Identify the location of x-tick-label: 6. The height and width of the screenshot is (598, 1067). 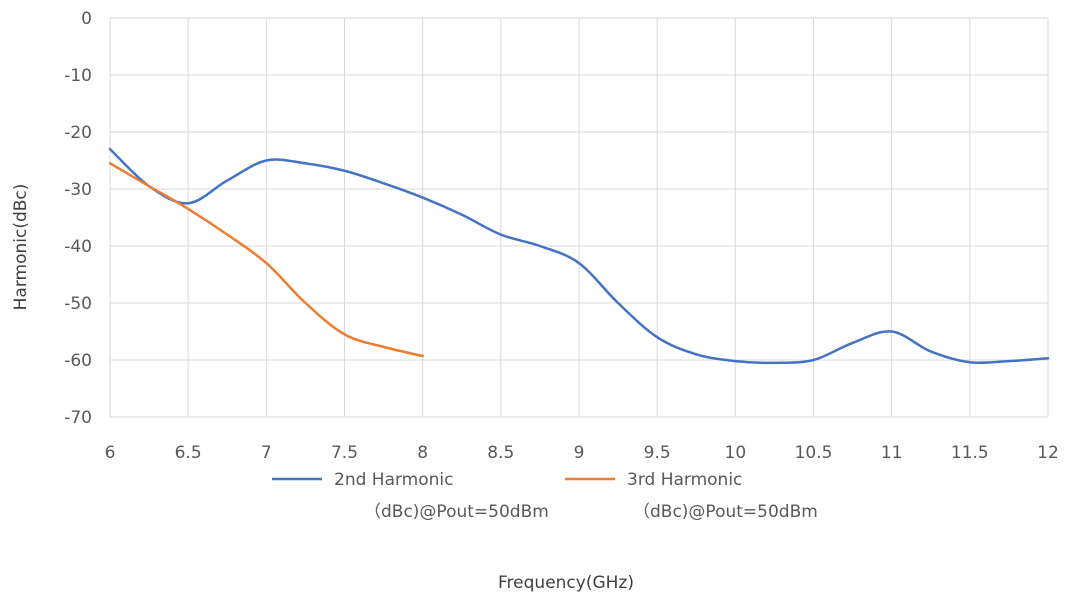
(110, 453).